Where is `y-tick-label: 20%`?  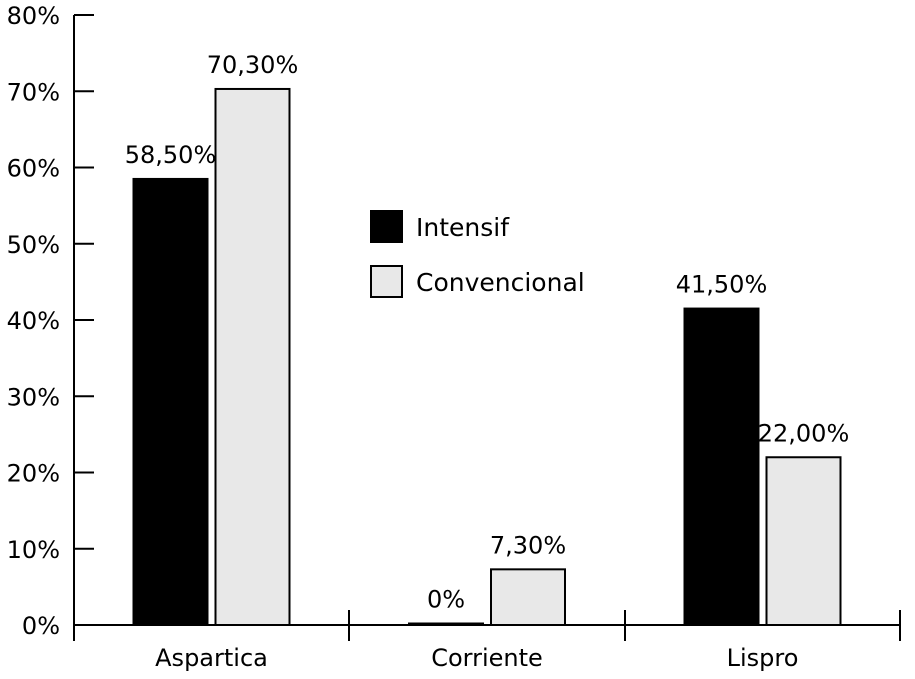
y-tick-label: 20% is located at coordinates (33, 474).